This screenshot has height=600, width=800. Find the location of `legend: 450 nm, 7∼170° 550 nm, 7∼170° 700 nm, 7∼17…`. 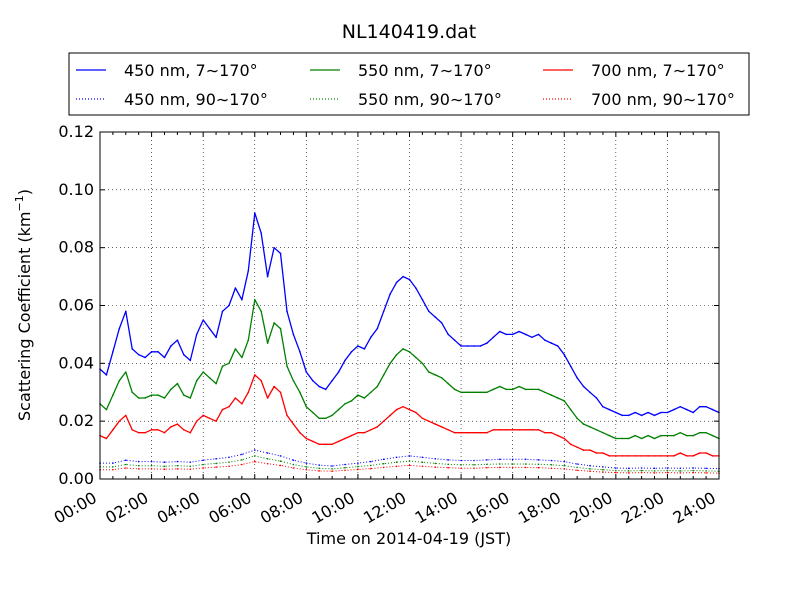

legend: 450 nm, 7∼170° 550 nm, 7∼170° 700 nm, 7∼17… is located at coordinates (405, 85).